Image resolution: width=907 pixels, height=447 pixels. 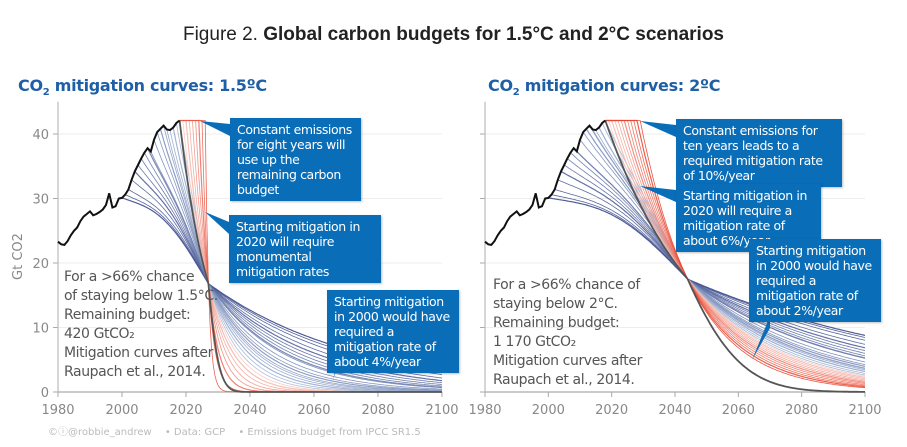 I want to click on footer-budget-source: • Emissions budget from IPCC SR1.5, so click(x=329, y=432).